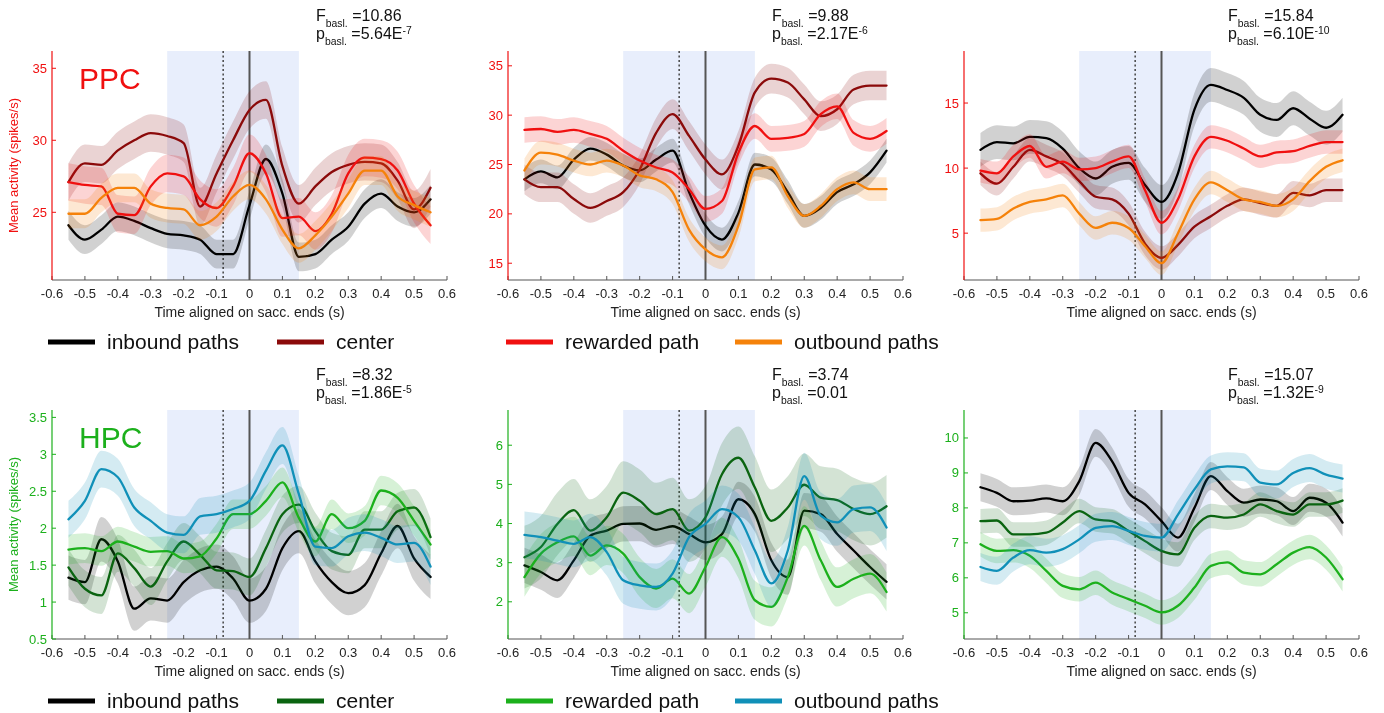 This screenshot has height=713, width=1384. Describe the element at coordinates (39, 212) in the screenshot. I see `y-tick-label: 25` at that location.